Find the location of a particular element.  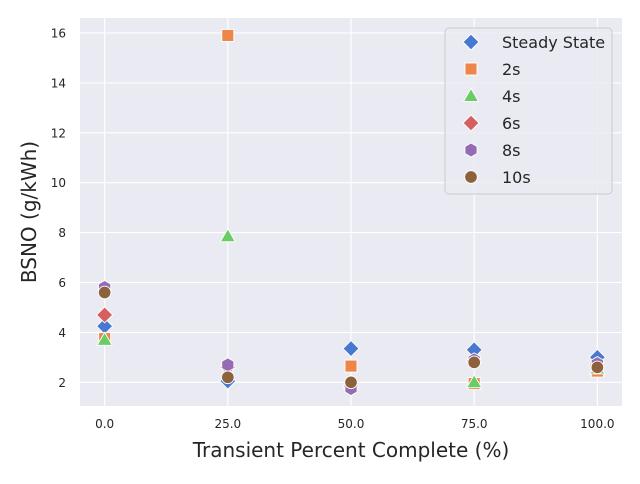

x-tick-label: 100.0 is located at coordinates (597, 424).